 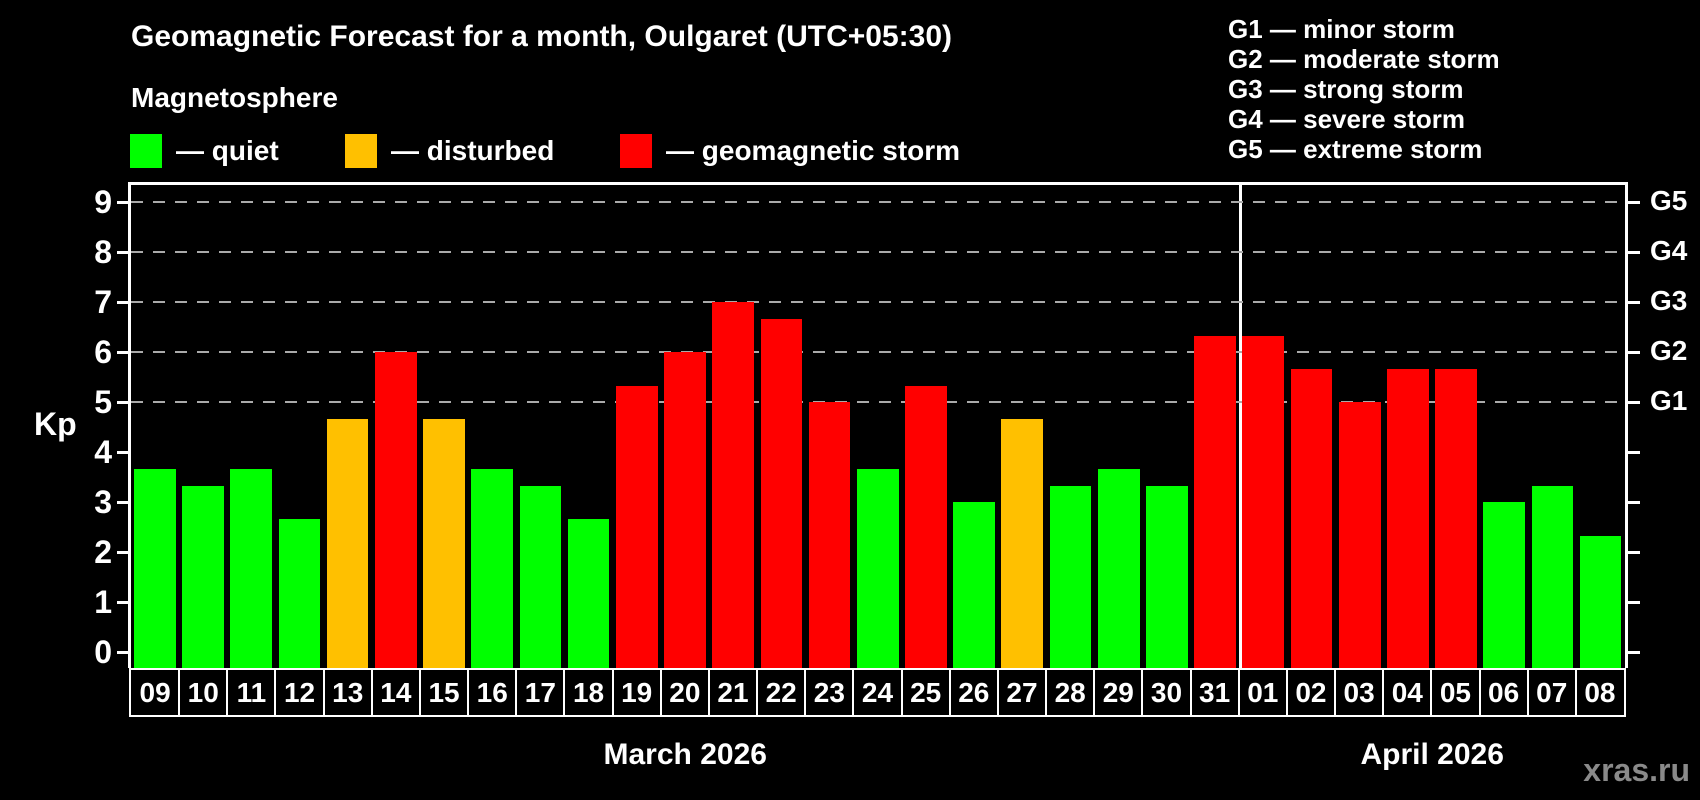 I want to click on day-label-22: 22, so click(x=781, y=692).